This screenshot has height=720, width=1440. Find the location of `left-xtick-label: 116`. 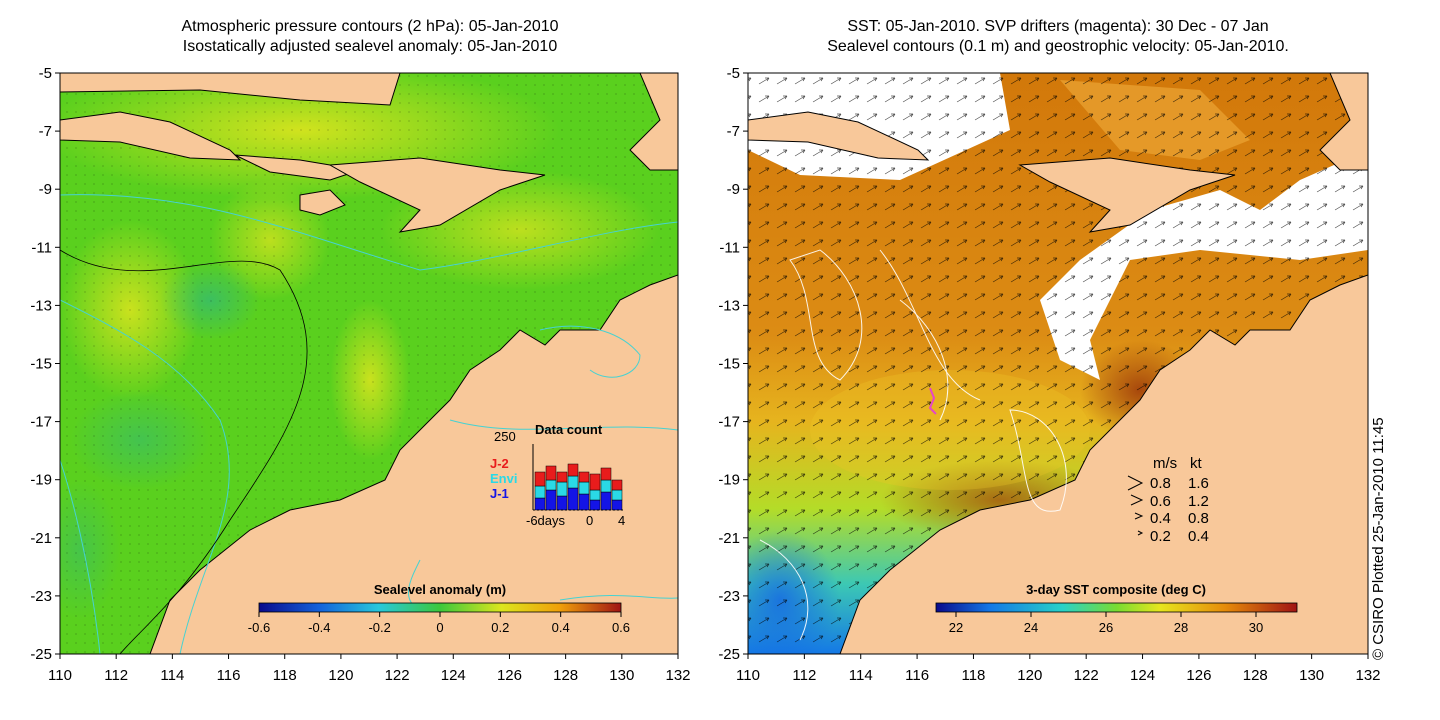

left-xtick-label: 116 is located at coordinates (229, 675).